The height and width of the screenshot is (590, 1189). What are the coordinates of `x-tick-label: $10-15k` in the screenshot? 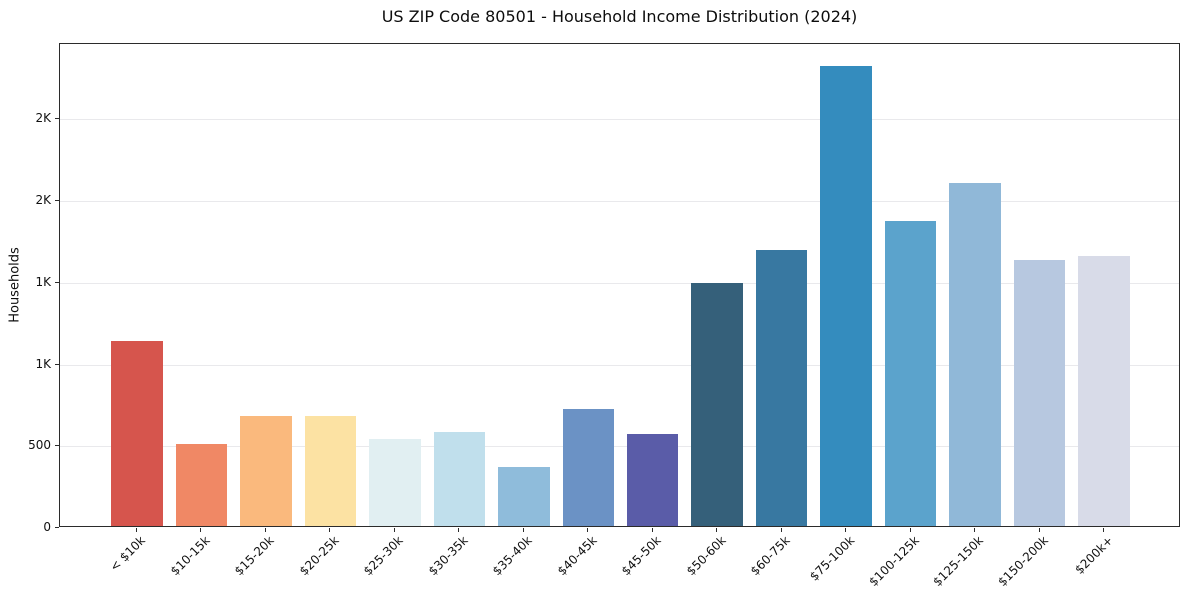 It's located at (190, 556).